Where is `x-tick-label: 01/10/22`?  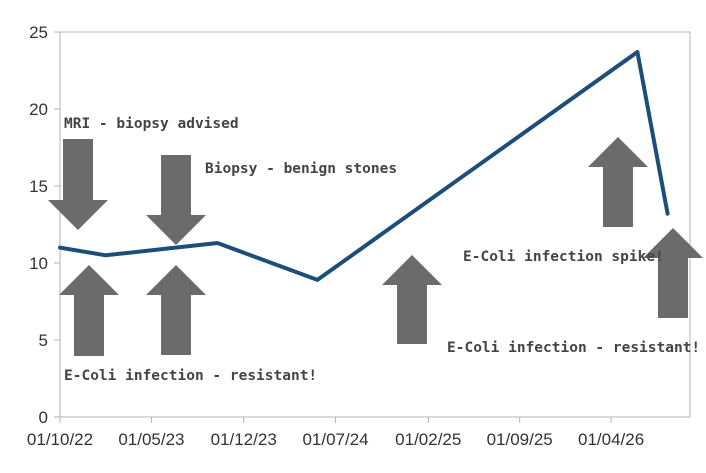 x-tick-label: 01/10/22 is located at coordinates (60, 439).